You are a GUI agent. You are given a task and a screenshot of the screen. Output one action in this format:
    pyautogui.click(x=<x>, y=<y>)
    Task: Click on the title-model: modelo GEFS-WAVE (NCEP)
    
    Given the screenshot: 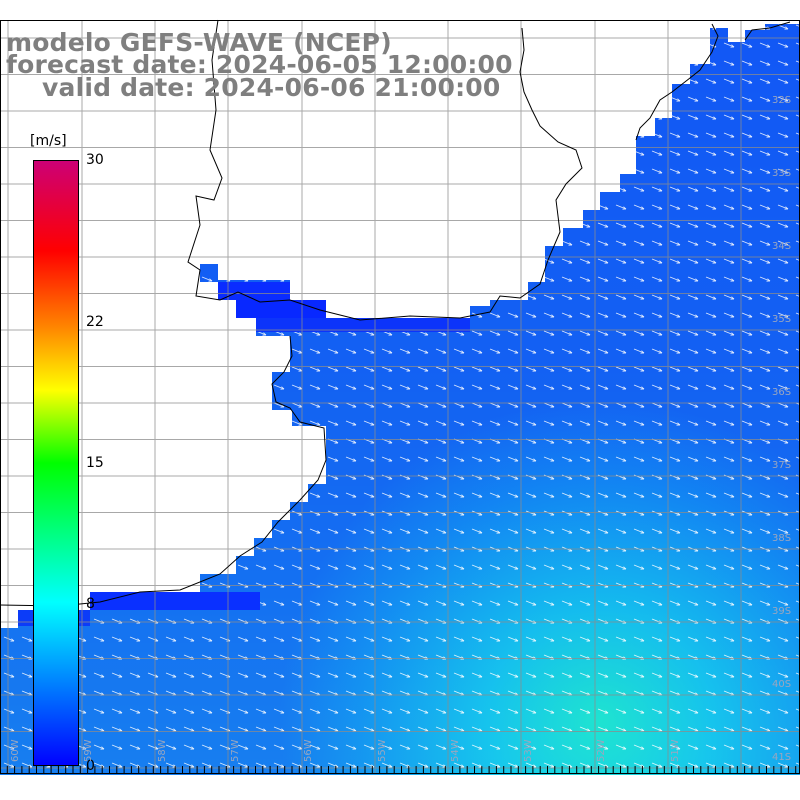 What is the action you would take?
    pyautogui.click(x=199, y=42)
    